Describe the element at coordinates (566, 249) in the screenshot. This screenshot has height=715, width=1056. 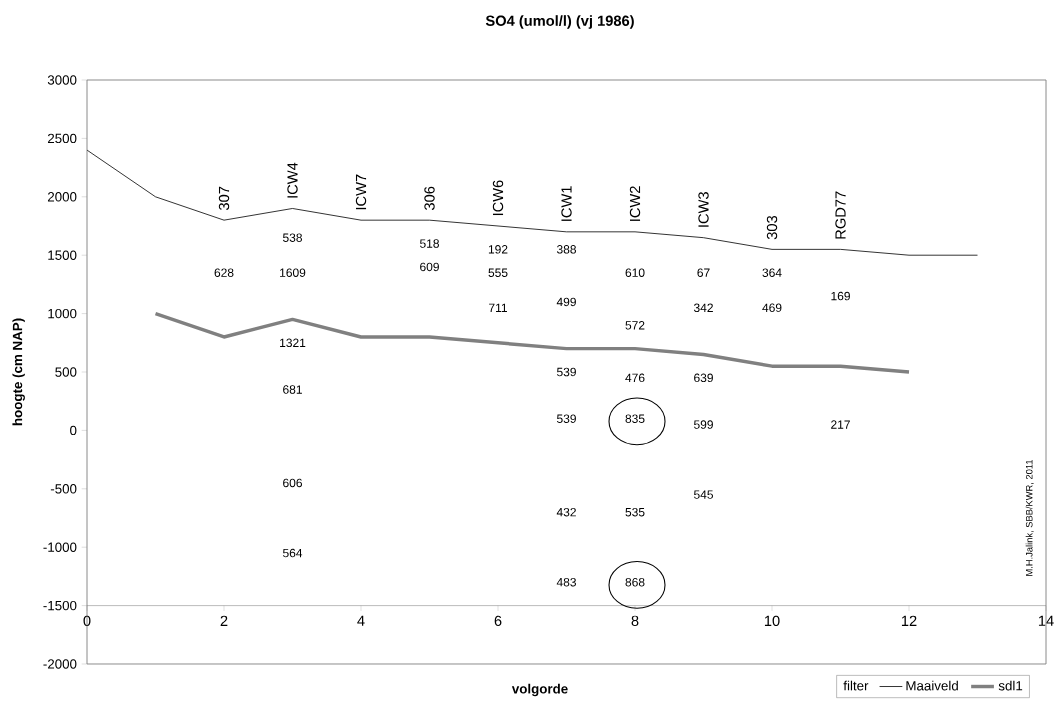
I see `annotation: 388` at that location.